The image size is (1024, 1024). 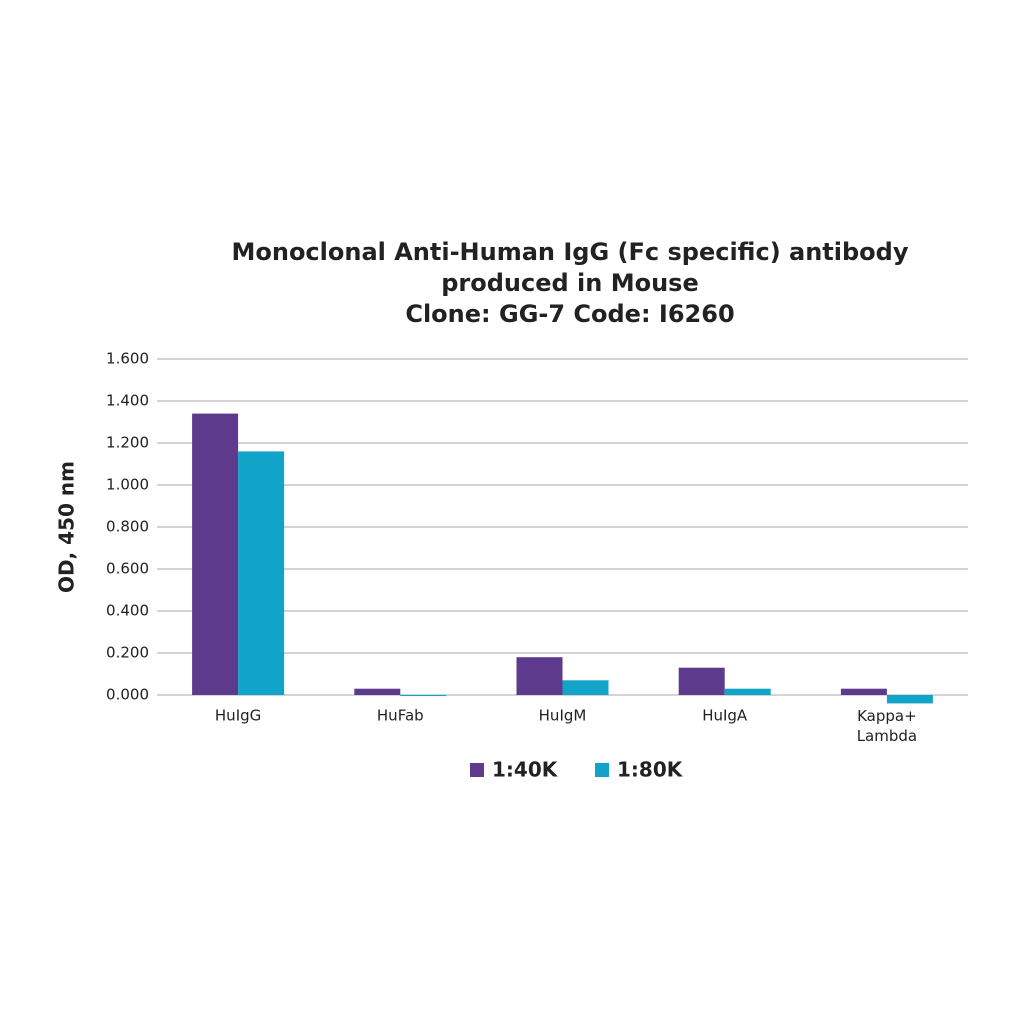 I want to click on x-tick-label: HuFab, so click(x=400, y=716).